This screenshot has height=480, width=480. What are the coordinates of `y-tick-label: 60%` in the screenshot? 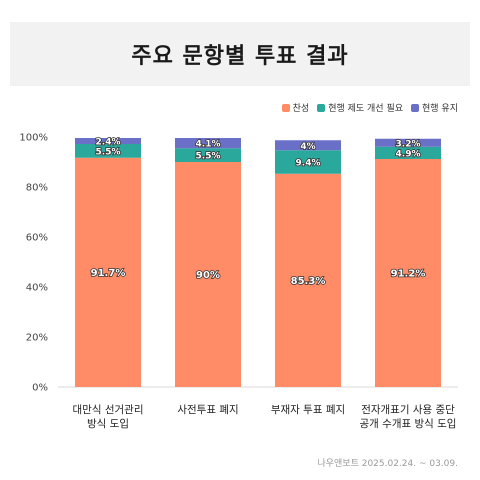 It's located at (37, 238).